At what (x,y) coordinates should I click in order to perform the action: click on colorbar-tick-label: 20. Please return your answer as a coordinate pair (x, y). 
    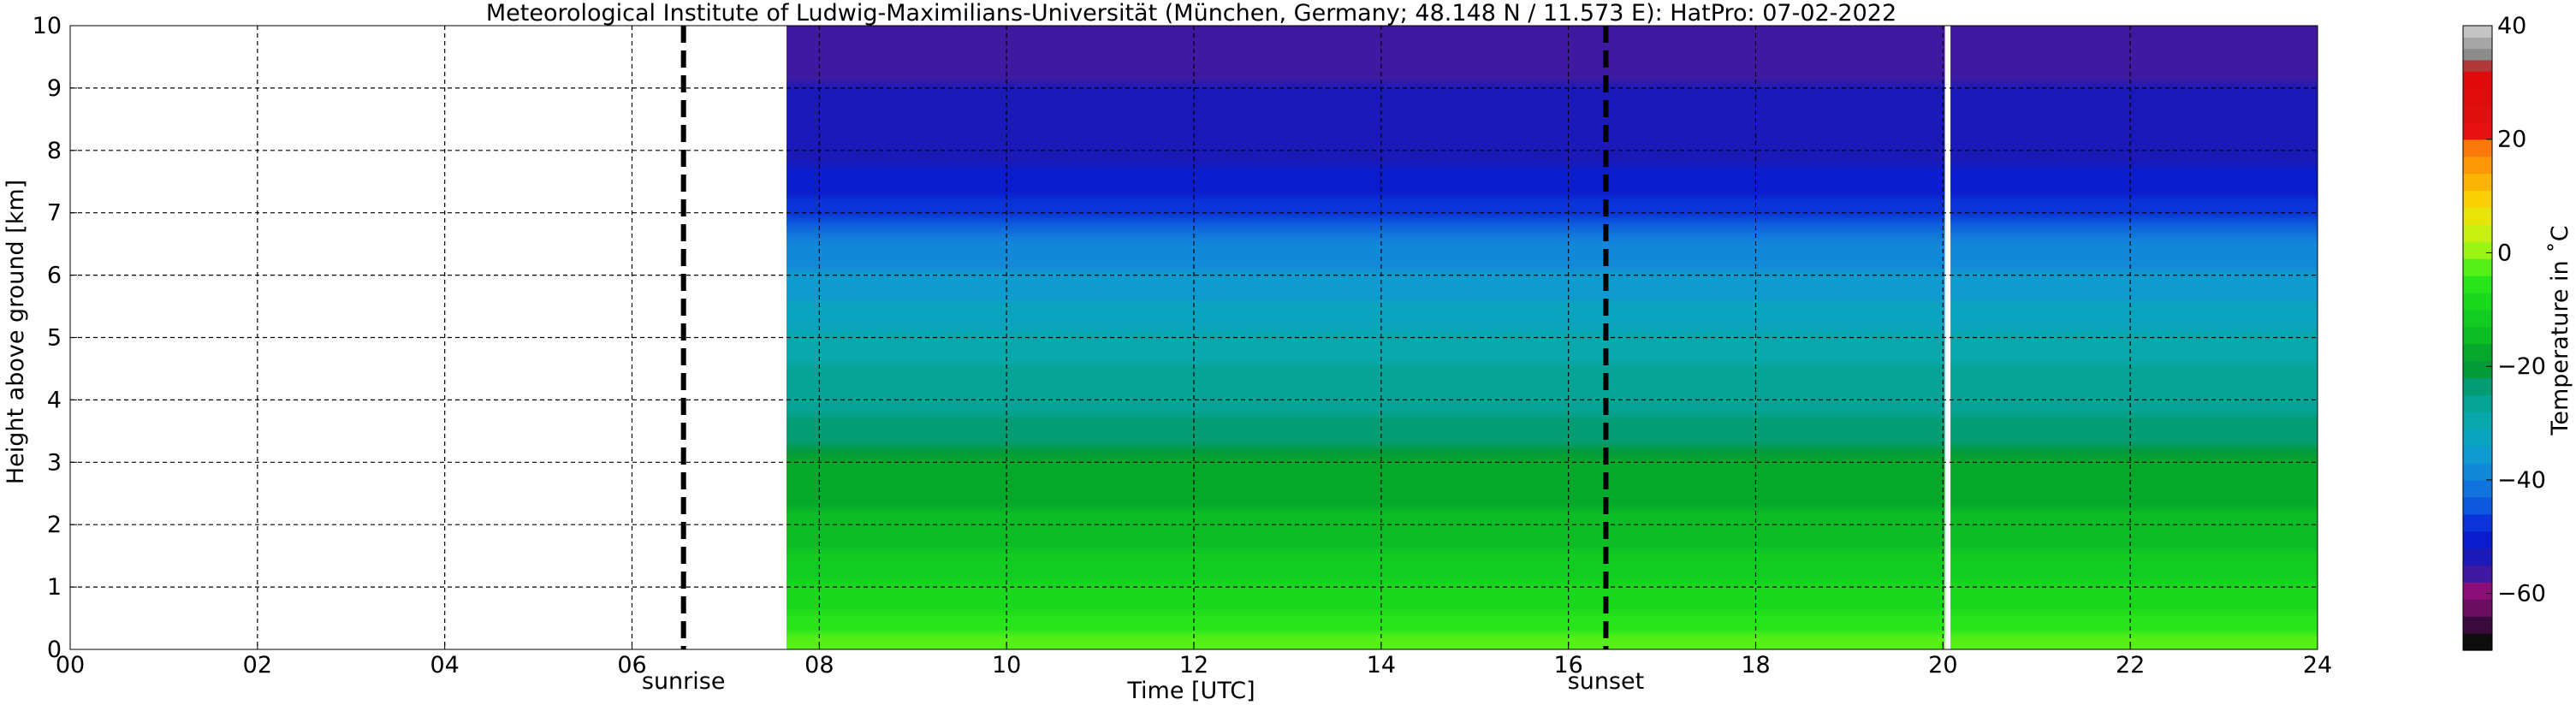
    Looking at the image, I should click on (2511, 140).